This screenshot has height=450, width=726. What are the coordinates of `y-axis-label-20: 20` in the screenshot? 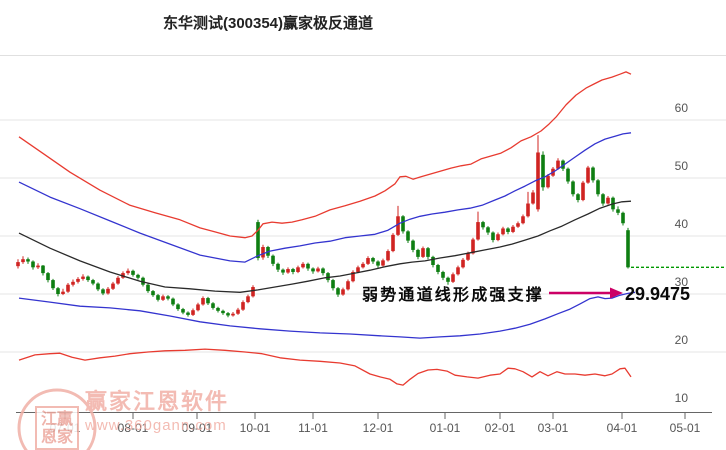 It's located at (682, 340).